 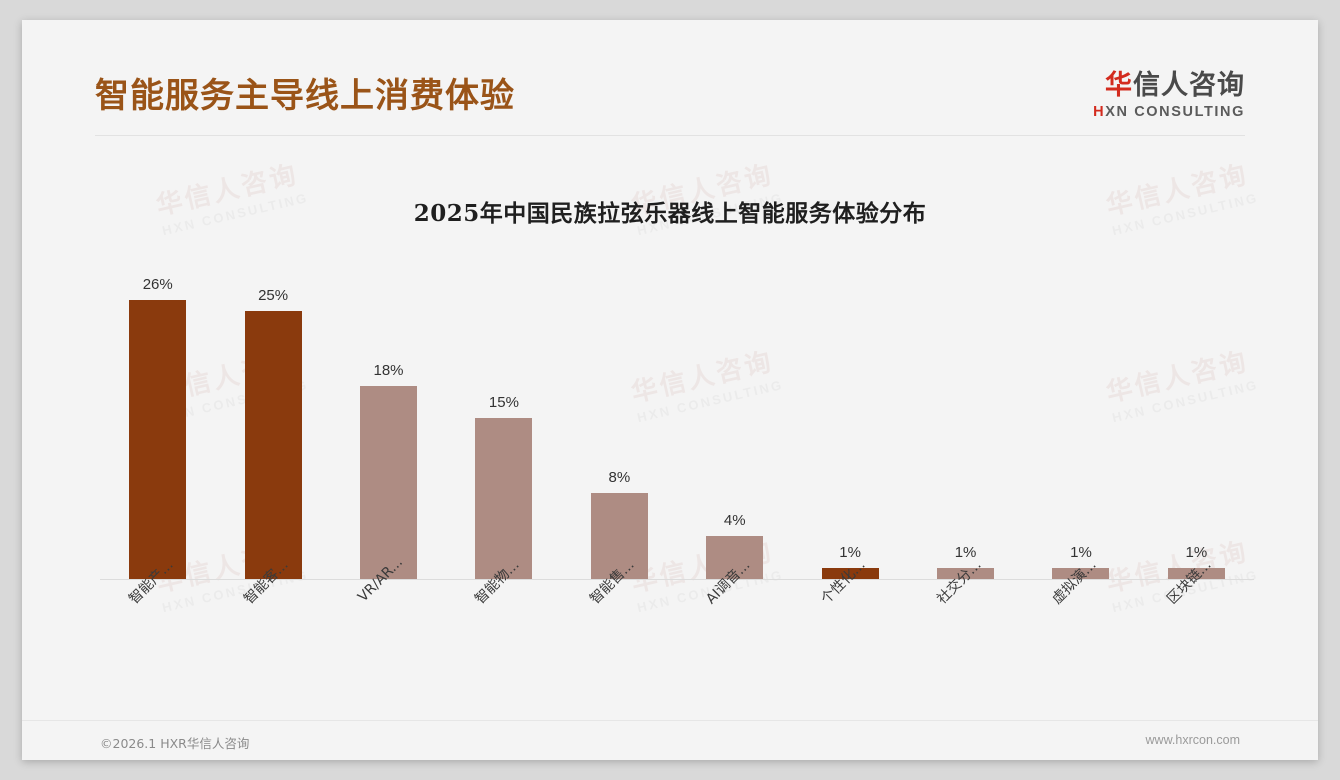 What do you see at coordinates (1099, 112) in the screenshot?
I see `logo-h-char: H` at bounding box center [1099, 112].